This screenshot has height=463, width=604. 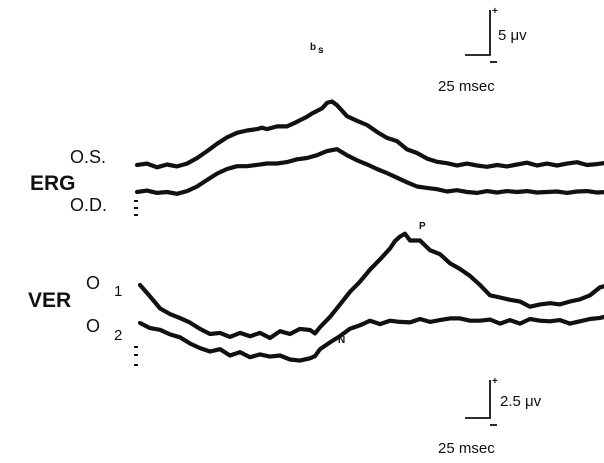 I want to click on trace-o2, so click(x=370, y=338).